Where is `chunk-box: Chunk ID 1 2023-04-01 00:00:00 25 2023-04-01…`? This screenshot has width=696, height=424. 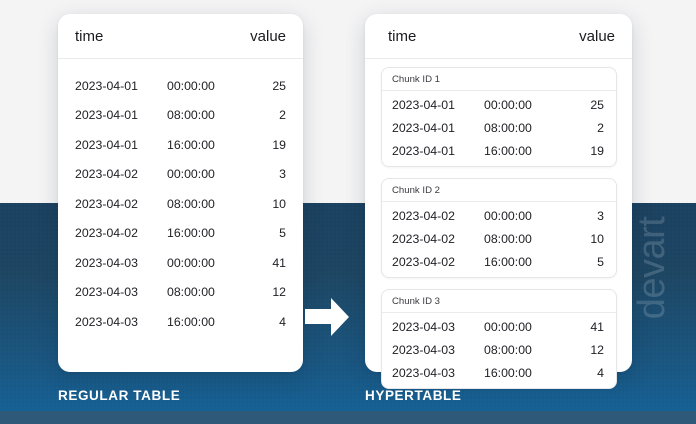
chunk-box: Chunk ID 1 2023-04-01 00:00:00 25 2023-04-01… is located at coordinates (499, 117).